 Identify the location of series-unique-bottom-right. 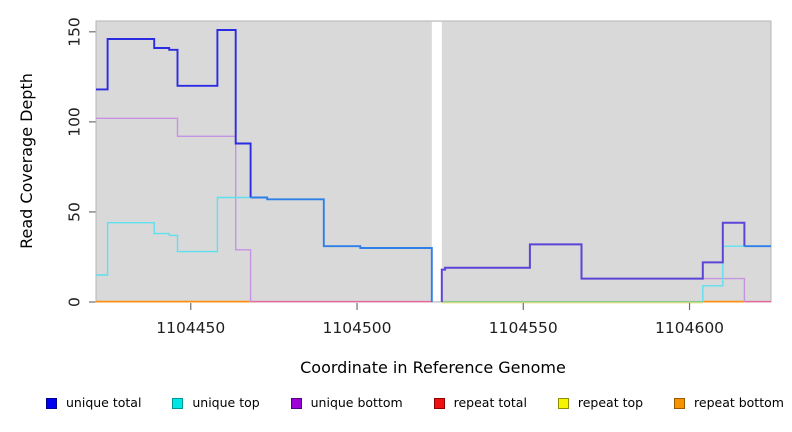
(724, 289).